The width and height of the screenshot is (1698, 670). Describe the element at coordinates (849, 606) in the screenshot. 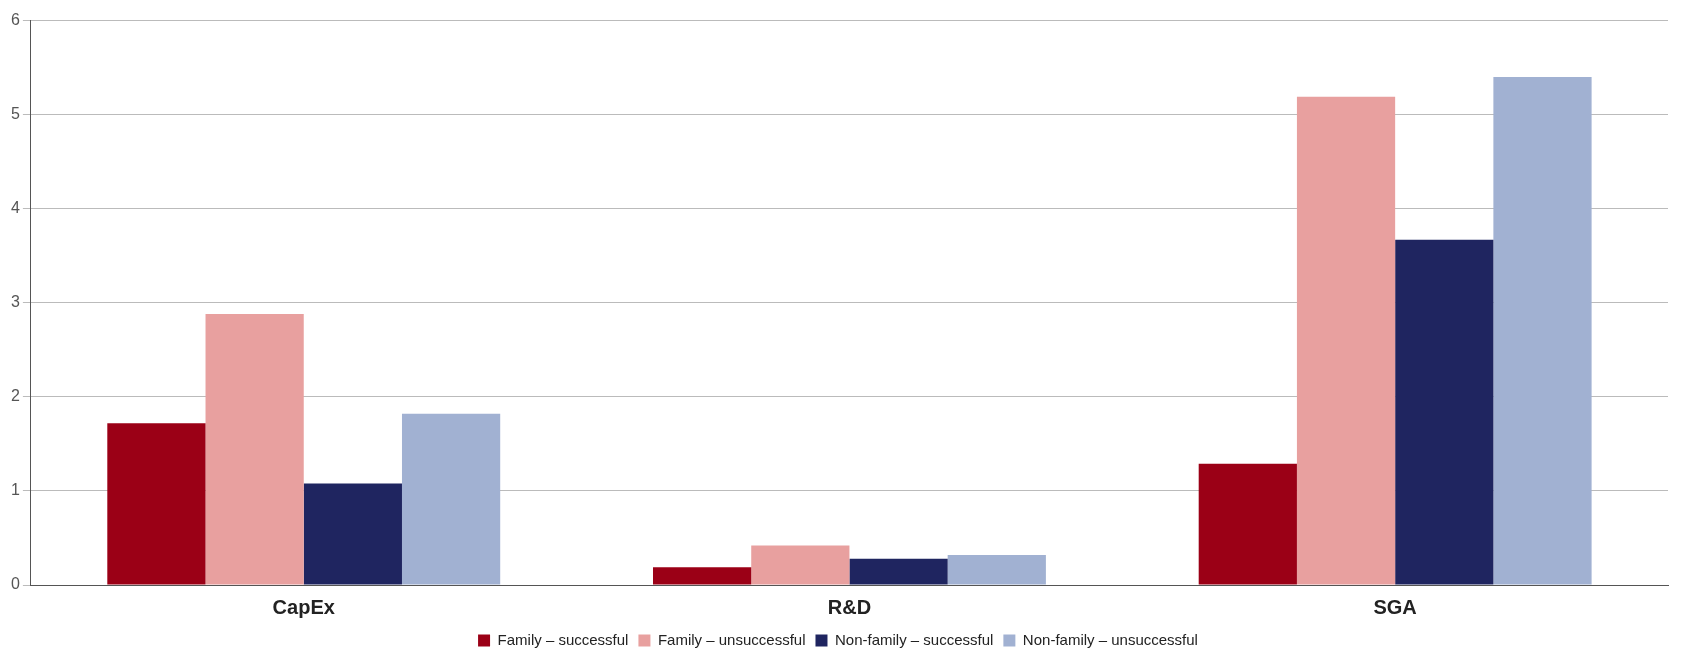

I see `x-tick-label: R&D` at that location.